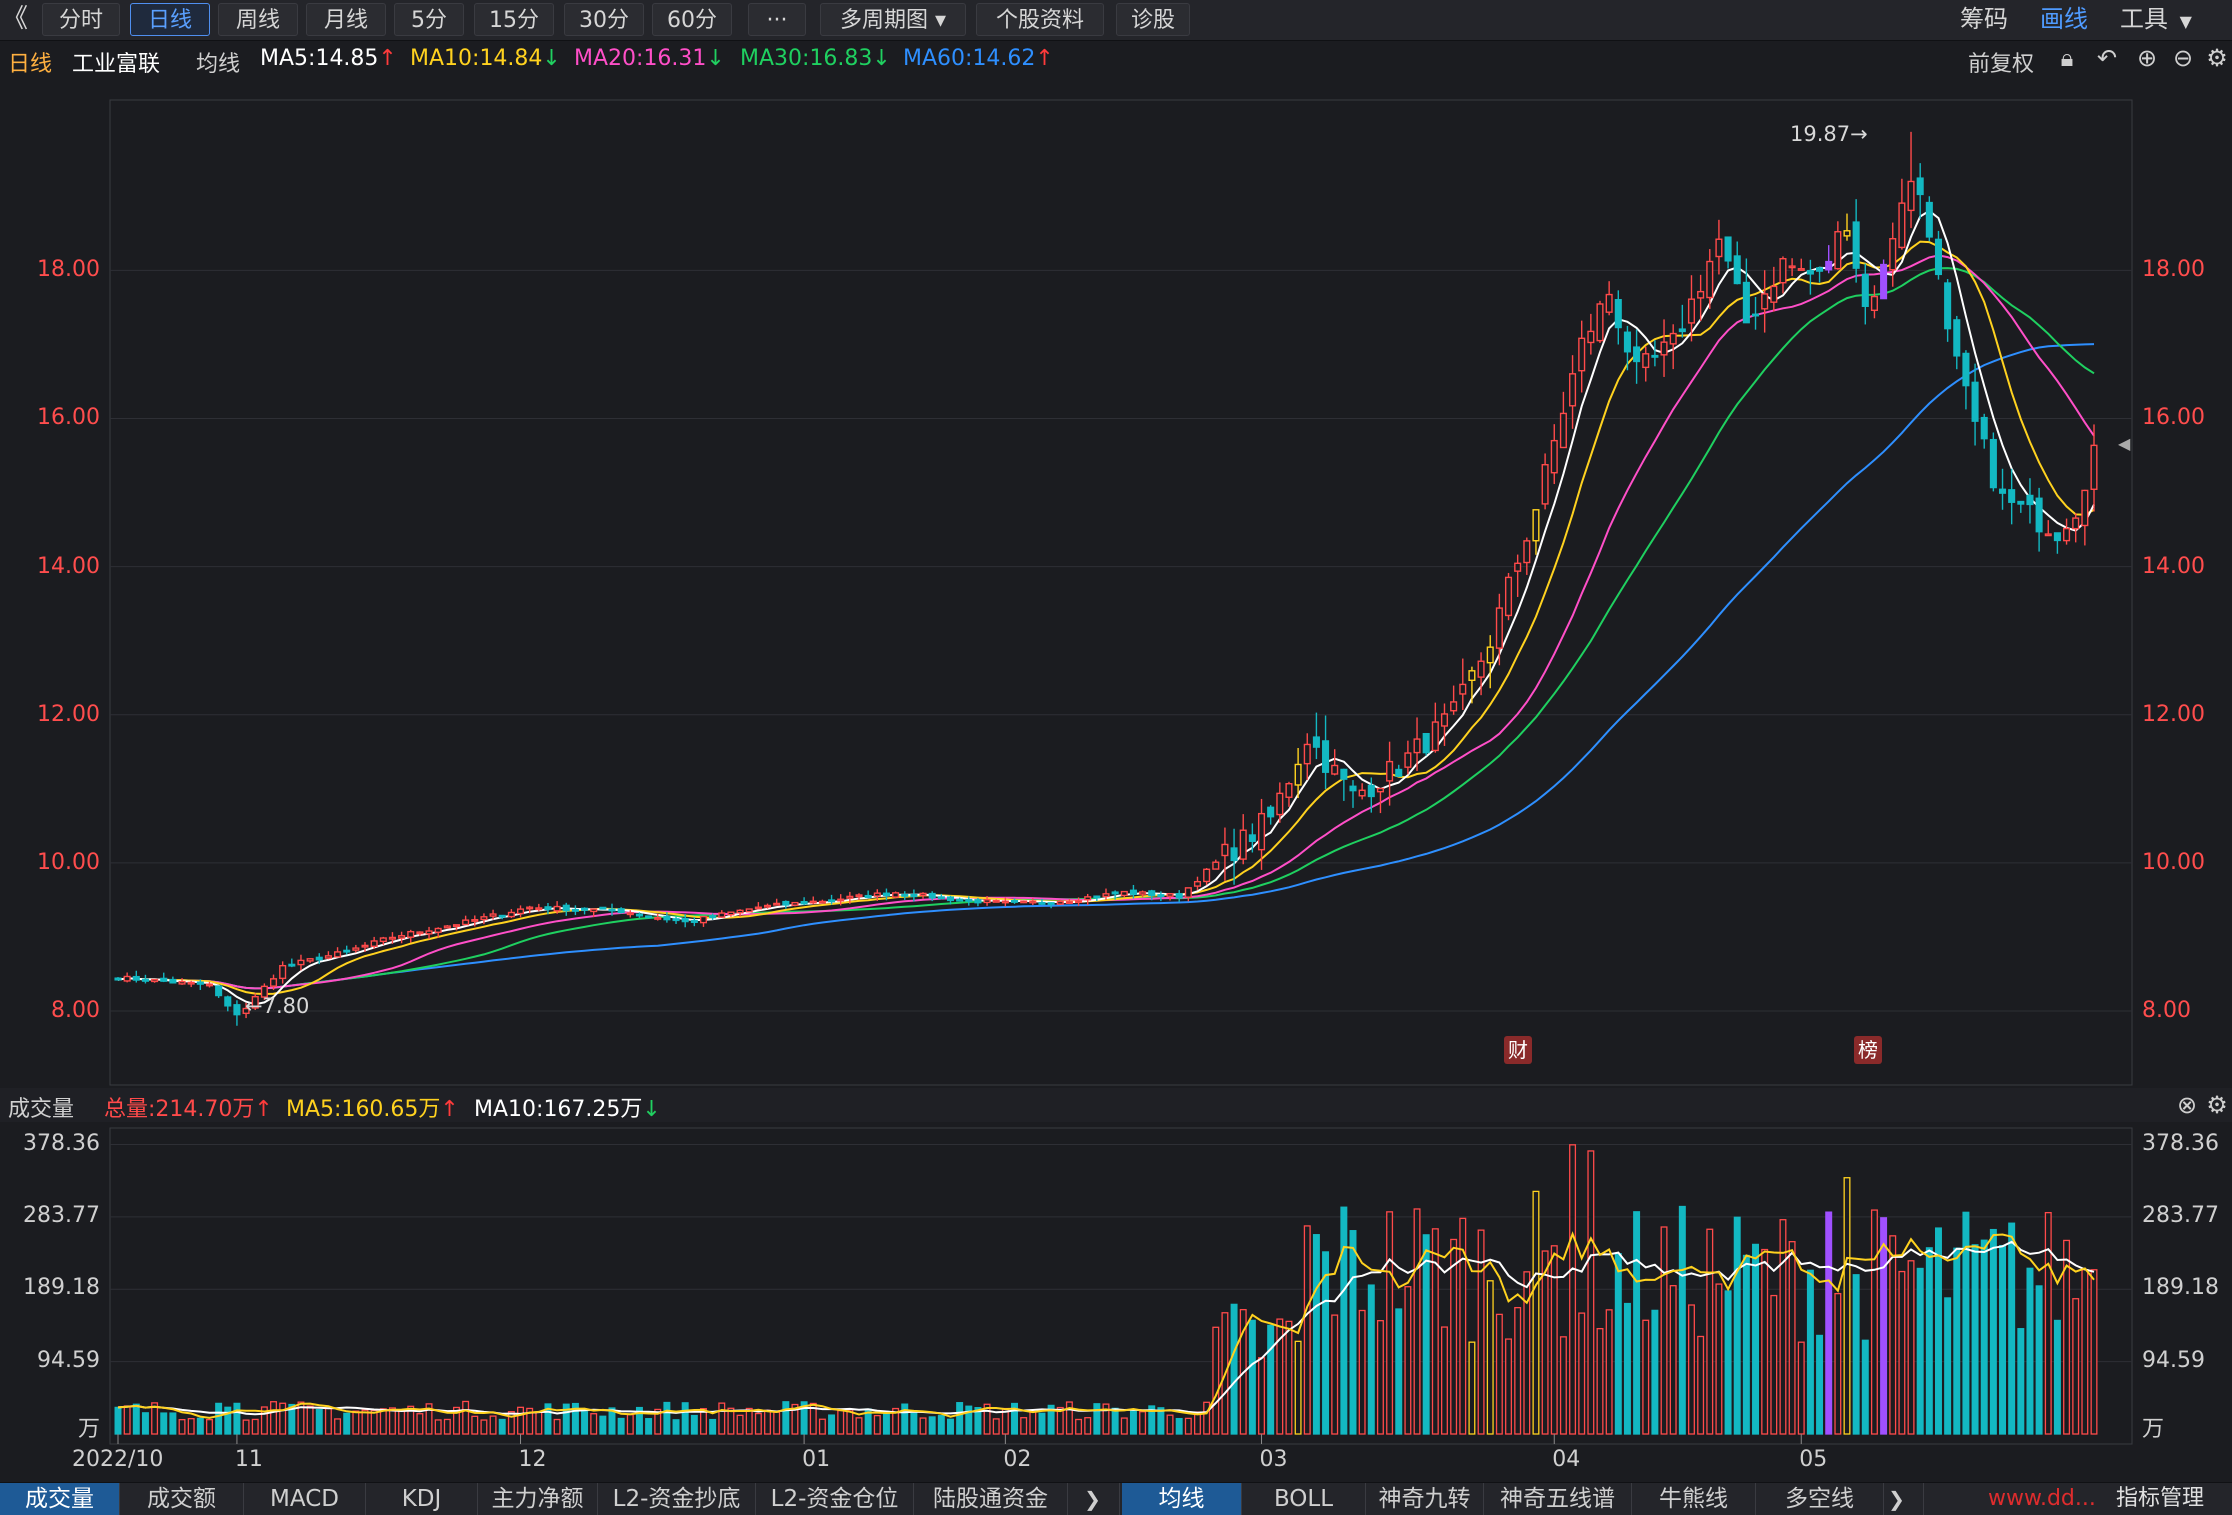 Image resolution: width=2232 pixels, height=1515 pixels. What do you see at coordinates (422, 1499) in the screenshot?
I see `bottom-tab-3: KDJ` at bounding box center [422, 1499].